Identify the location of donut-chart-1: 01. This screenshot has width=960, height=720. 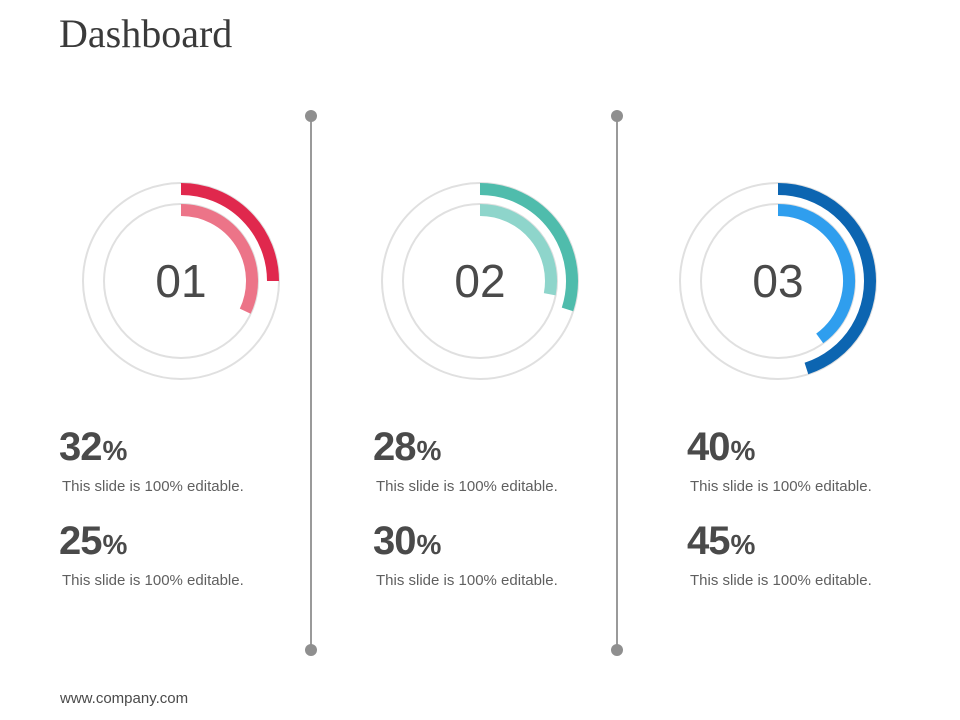
(181, 281).